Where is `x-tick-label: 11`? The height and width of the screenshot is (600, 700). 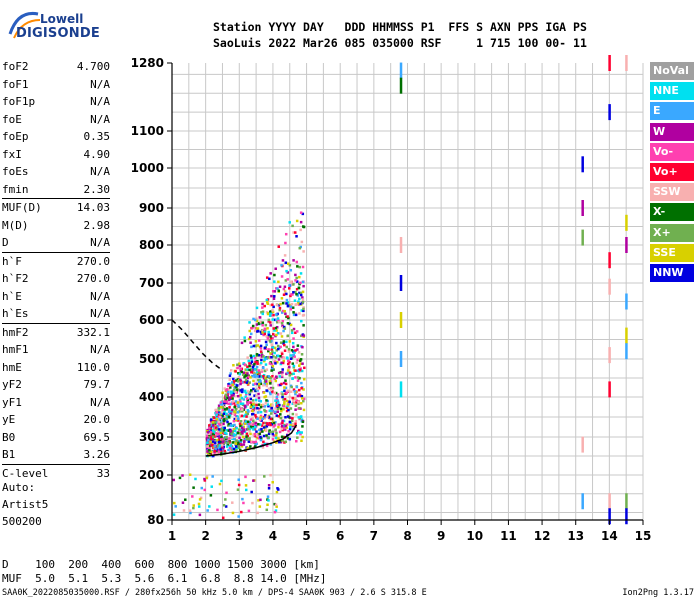
x-tick-label: 11 is located at coordinates (508, 536).